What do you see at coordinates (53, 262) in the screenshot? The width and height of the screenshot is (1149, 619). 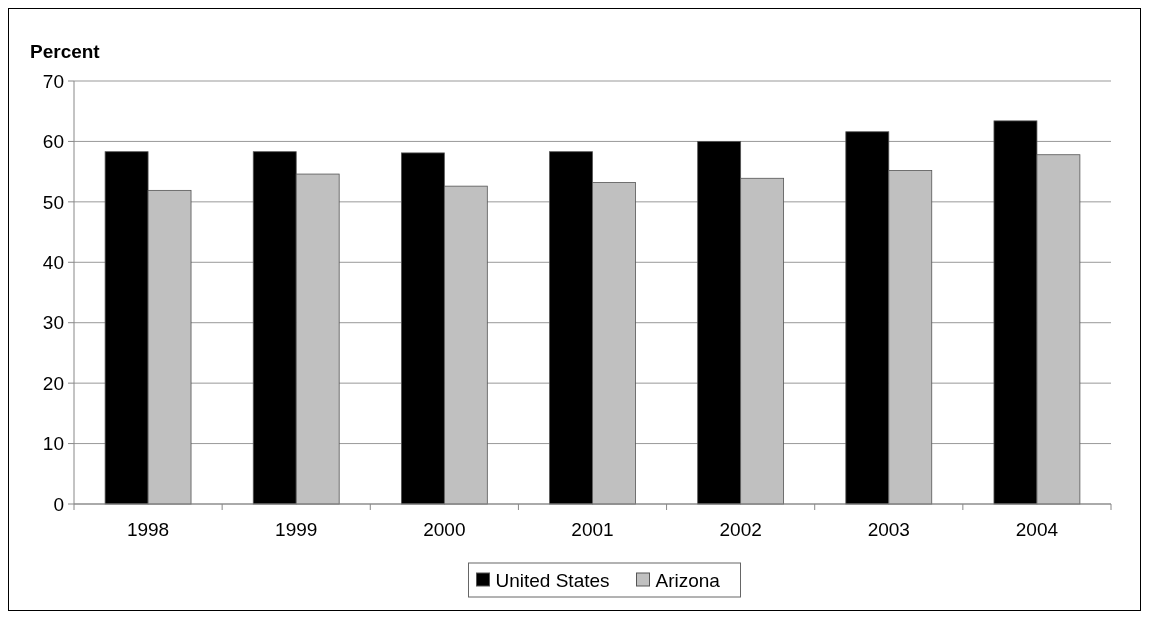 I see `y-tick-label: 40` at bounding box center [53, 262].